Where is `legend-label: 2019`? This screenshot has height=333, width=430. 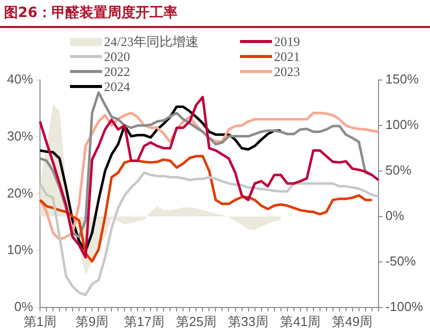 legend-label: 2019 is located at coordinates (287, 41).